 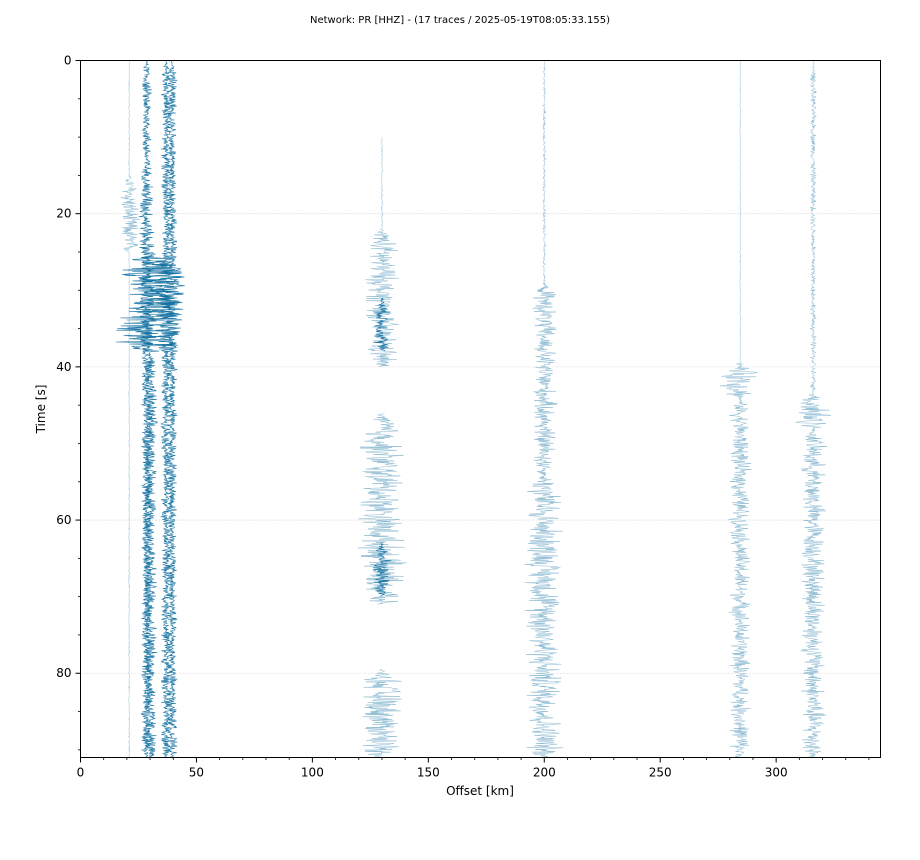 I want to click on y-tick-label: 0, so click(x=68, y=61).